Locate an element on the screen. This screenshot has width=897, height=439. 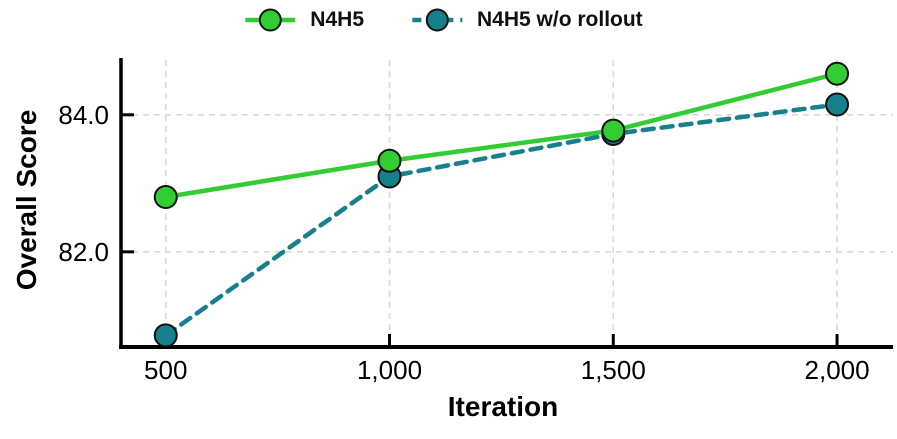
legend-dashed-line-marker-icon is located at coordinates (437, 20).